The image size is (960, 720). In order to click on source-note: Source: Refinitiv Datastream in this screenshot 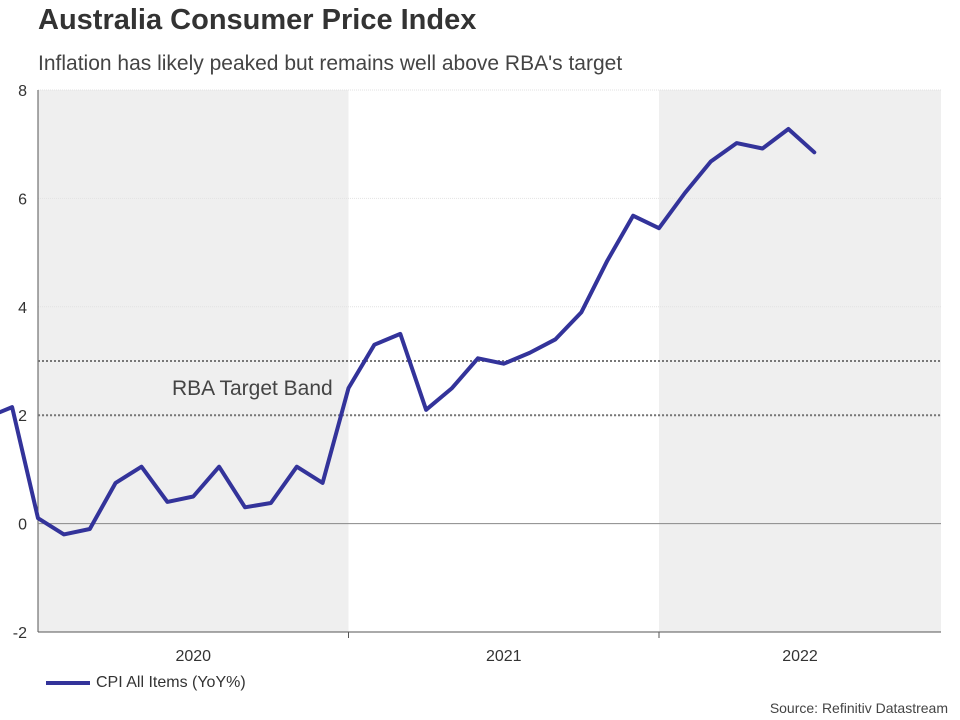, I will do `click(858, 708)`.